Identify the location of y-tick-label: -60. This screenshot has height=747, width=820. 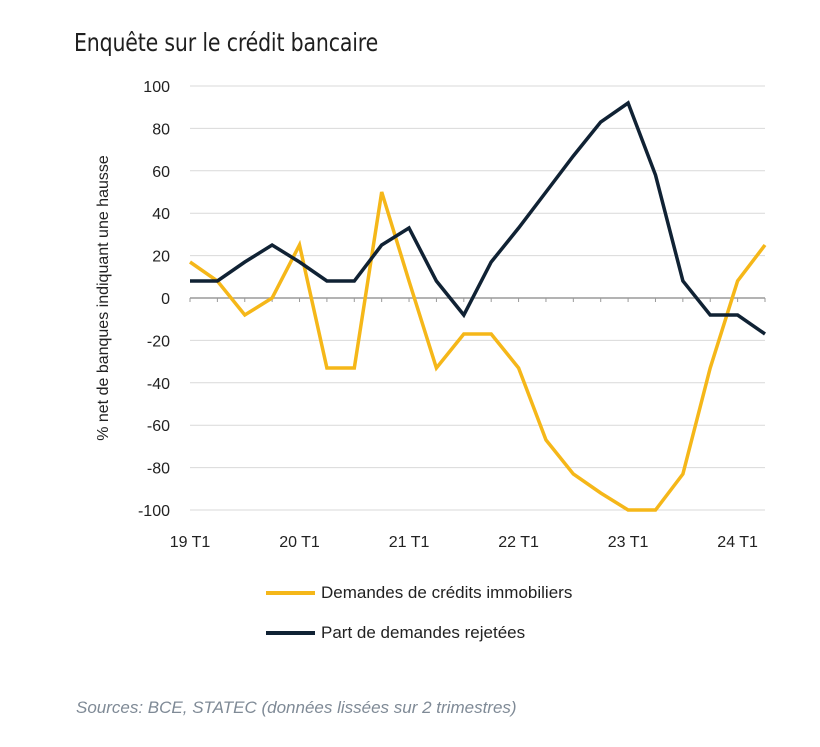
(158, 426).